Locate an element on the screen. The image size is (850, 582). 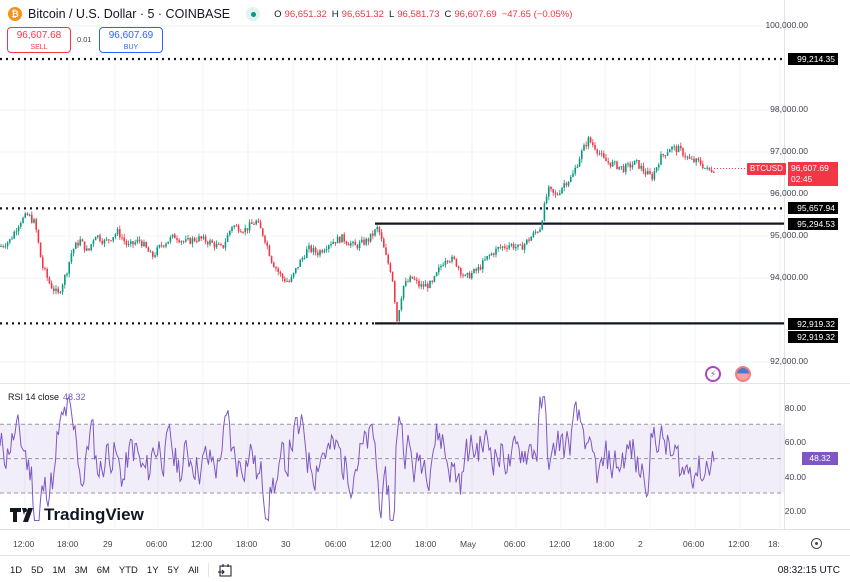
level-tag-92919-second: 92,919.32 is located at coordinates (813, 337).